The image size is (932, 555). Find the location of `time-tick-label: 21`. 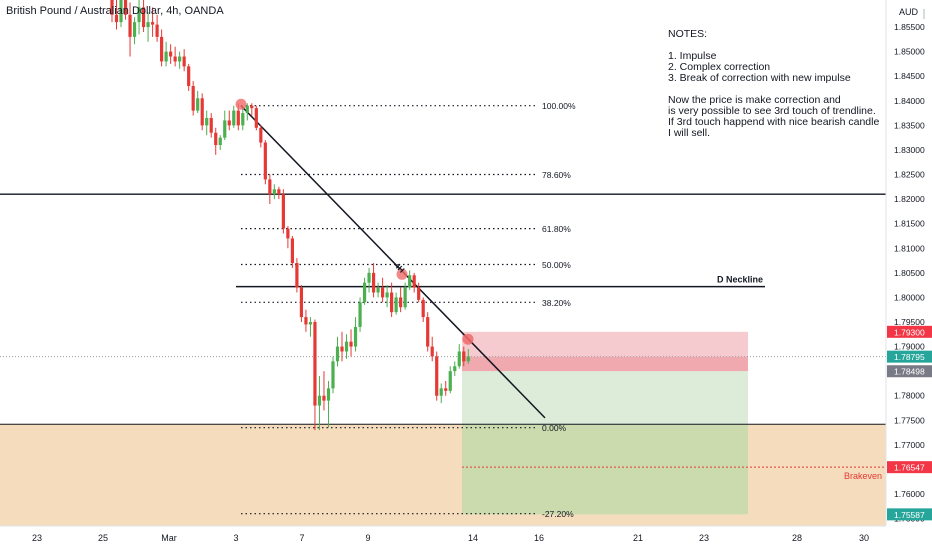

time-tick-label: 21 is located at coordinates (638, 538).